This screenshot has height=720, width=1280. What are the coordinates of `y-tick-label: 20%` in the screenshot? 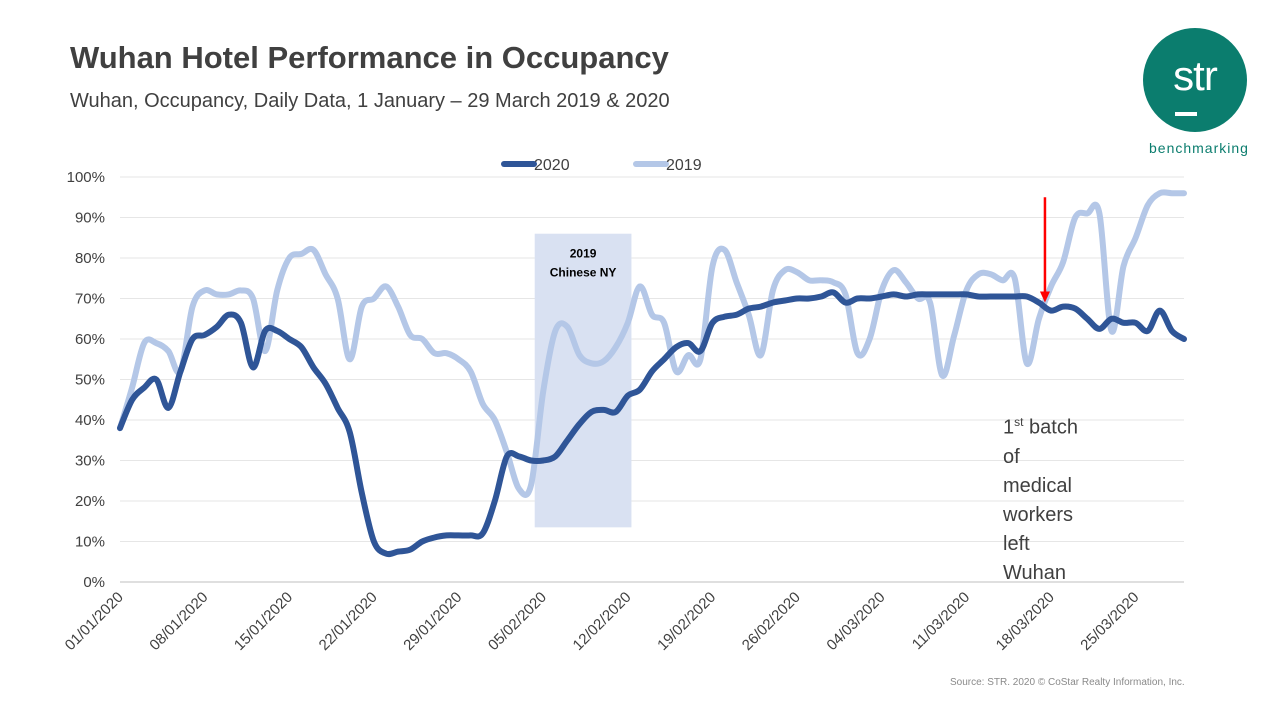 It's located at (90, 501).